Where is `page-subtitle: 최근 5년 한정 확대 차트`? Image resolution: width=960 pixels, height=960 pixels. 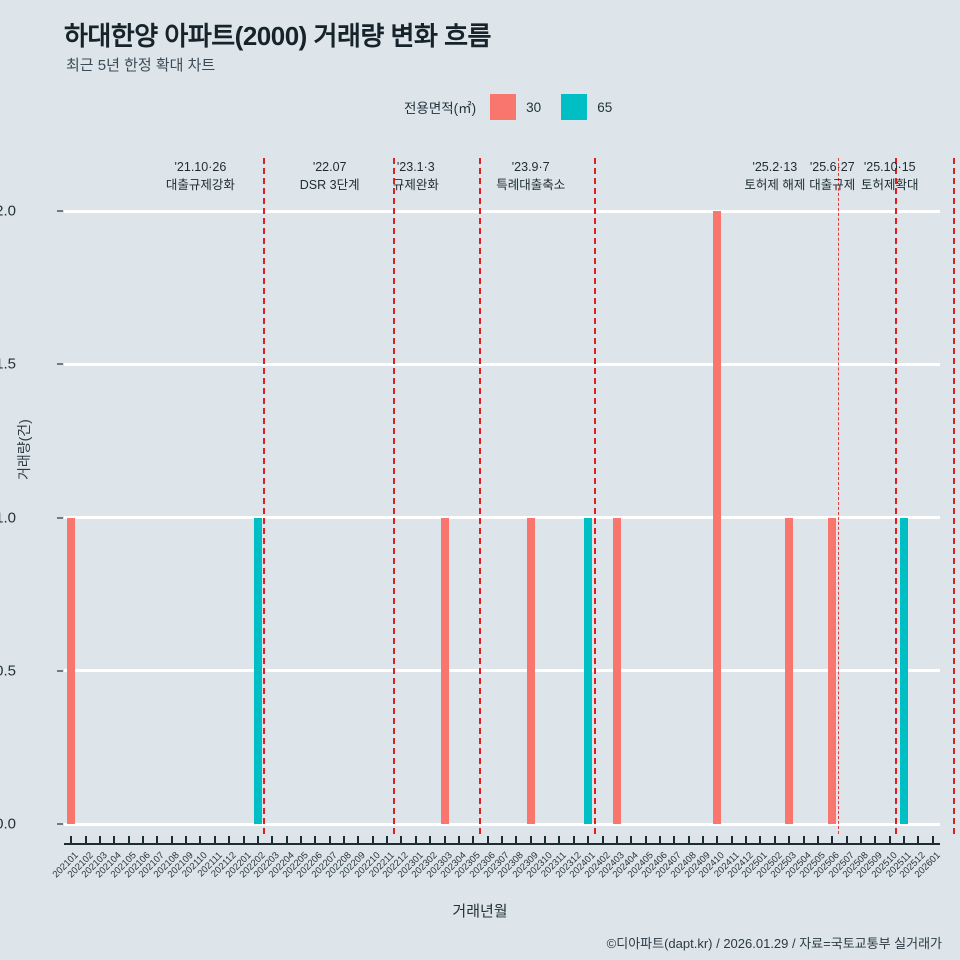
page-subtitle: 최근 5년 한정 확대 차트 is located at coordinates (141, 65).